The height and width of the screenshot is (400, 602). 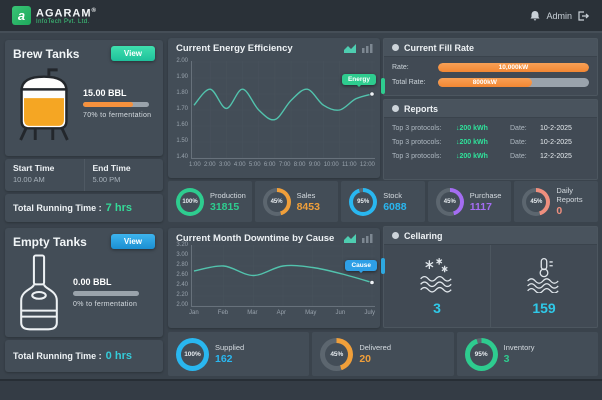 What do you see at coordinates (518, 128) in the screenshot?
I see `date-label: Date:` at bounding box center [518, 128].